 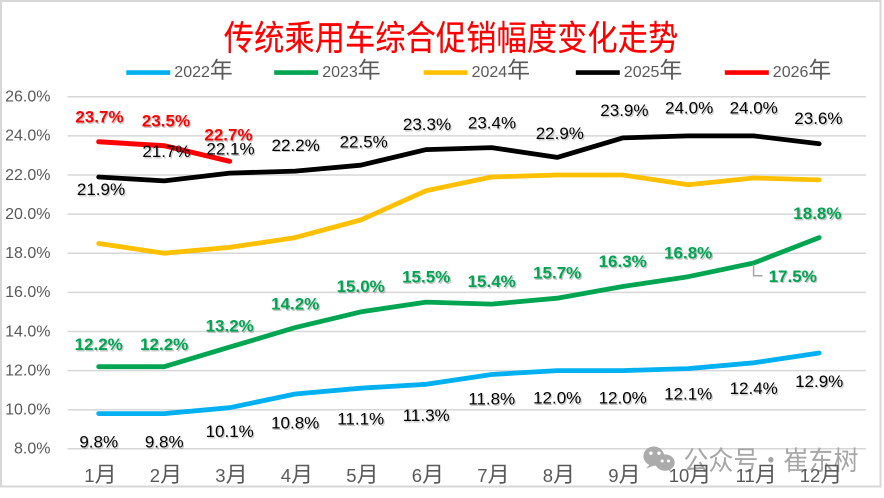 What do you see at coordinates (89, 475) in the screenshot?
I see `svg-text: 1` at bounding box center [89, 475].